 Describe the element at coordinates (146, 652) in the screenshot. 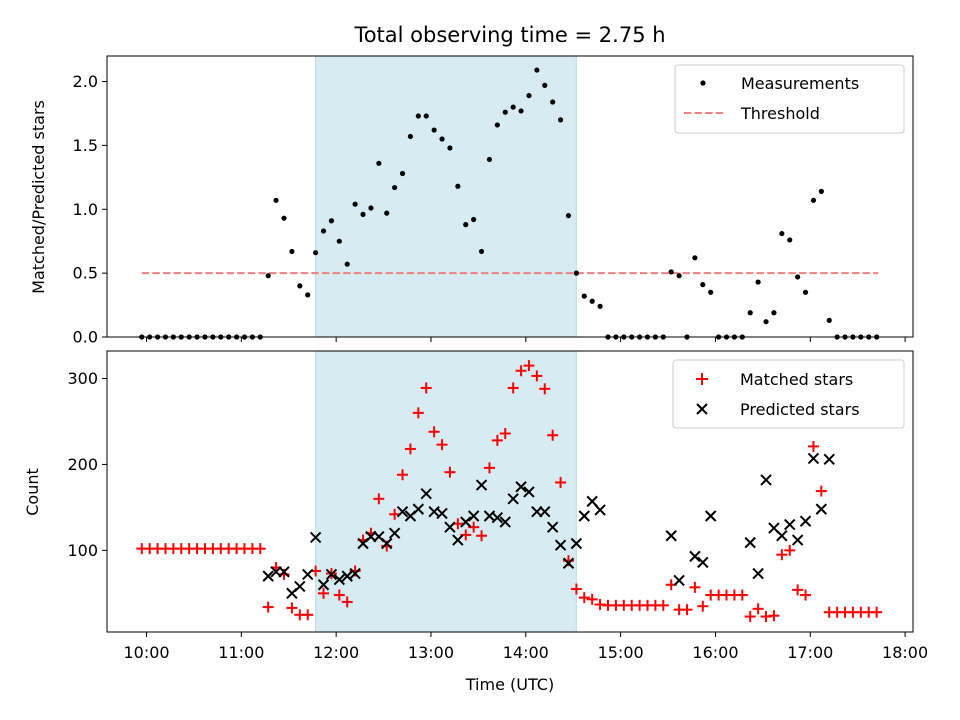

I see `x-tick-label: 10:00` at that location.